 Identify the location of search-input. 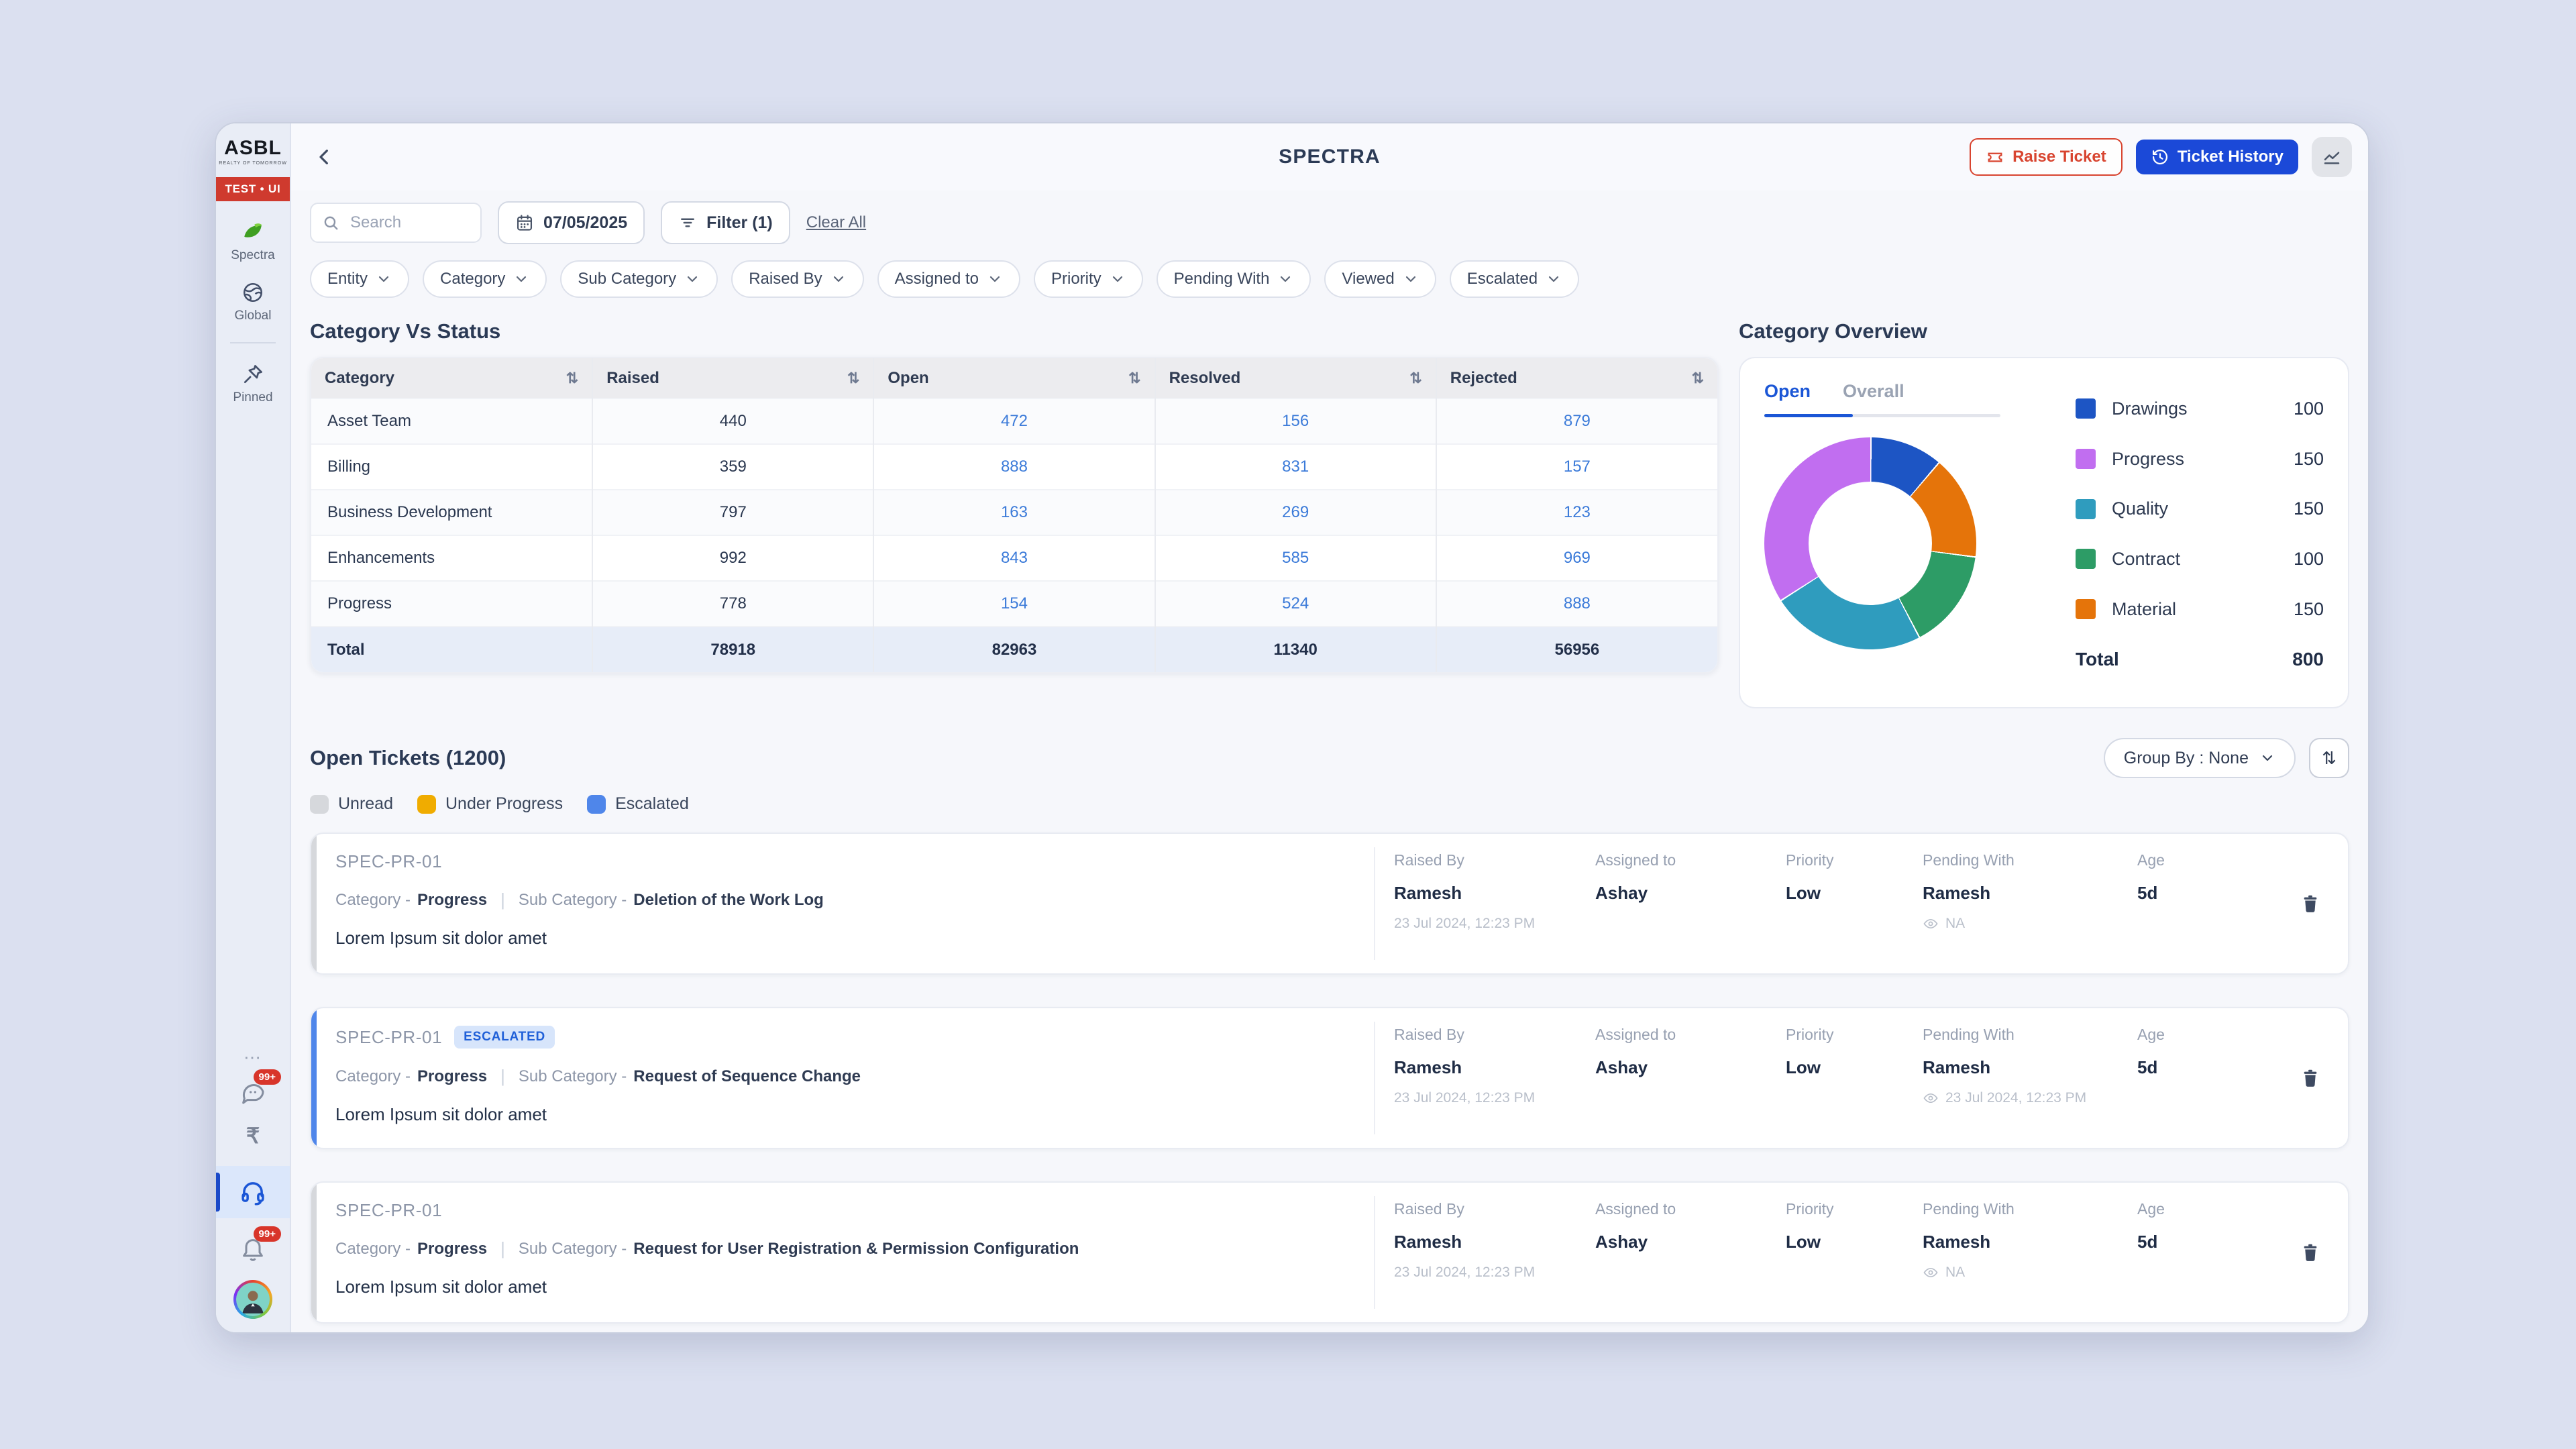
(408, 222).